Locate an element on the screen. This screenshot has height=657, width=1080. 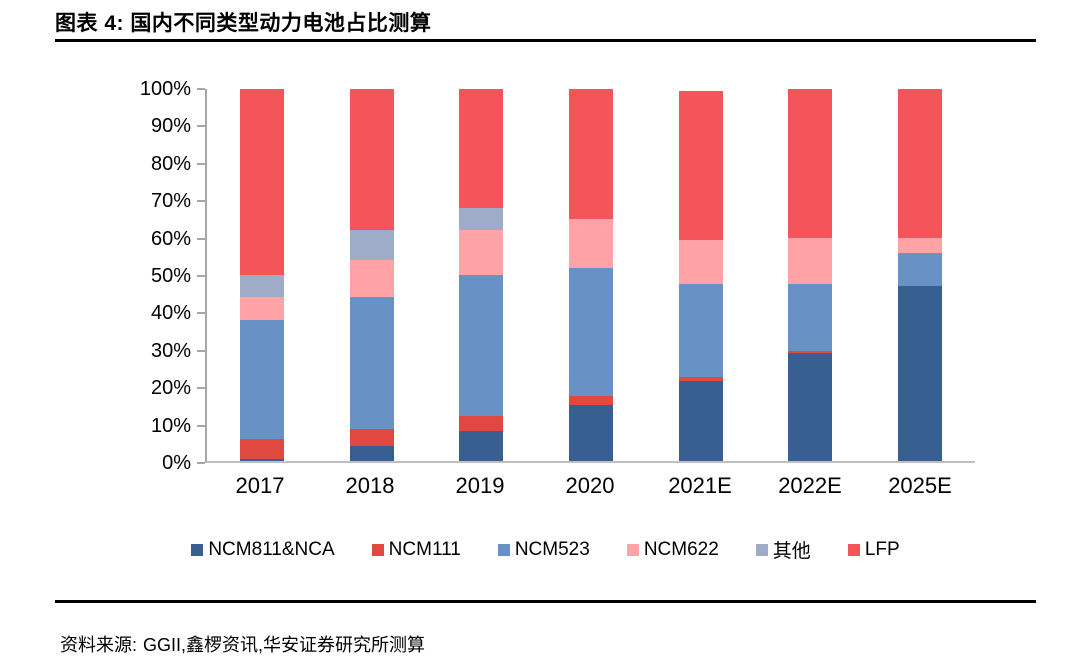
x-axis-label-2018: 2018 is located at coordinates (370, 485).